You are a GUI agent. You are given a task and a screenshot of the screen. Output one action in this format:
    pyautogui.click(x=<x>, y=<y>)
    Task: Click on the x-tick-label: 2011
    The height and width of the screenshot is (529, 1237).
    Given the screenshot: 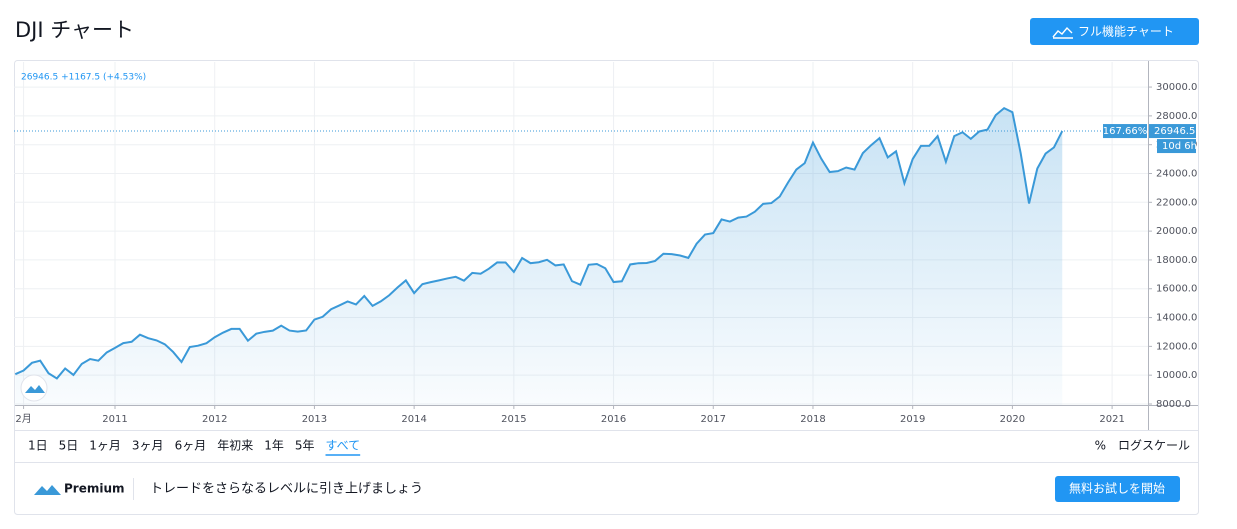 What is the action you would take?
    pyautogui.click(x=114, y=419)
    